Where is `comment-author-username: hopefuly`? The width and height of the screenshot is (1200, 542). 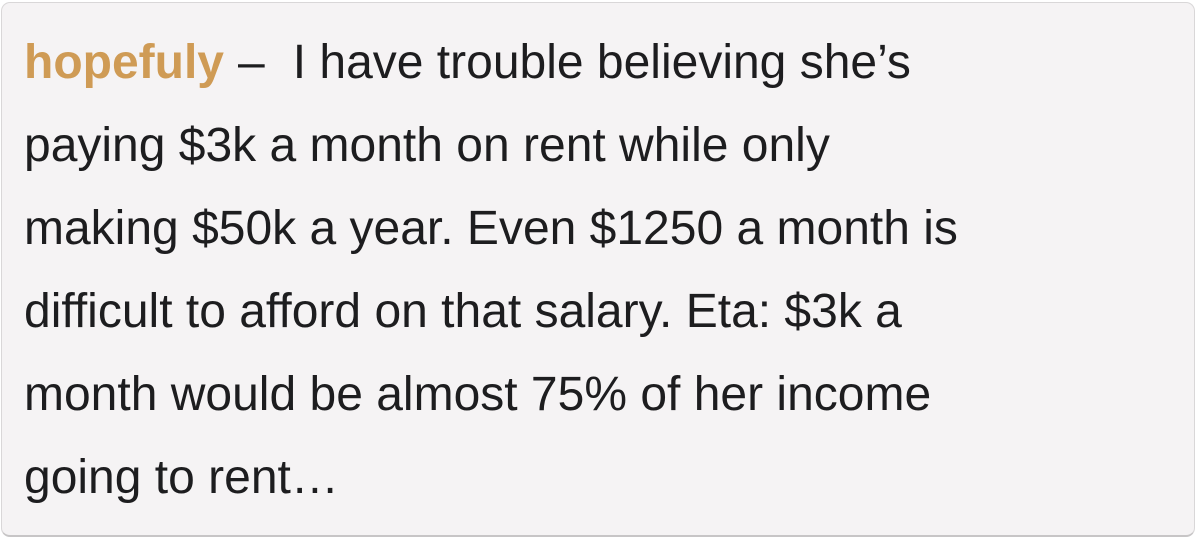
comment-author-username: hopefuly is located at coordinates (124, 62).